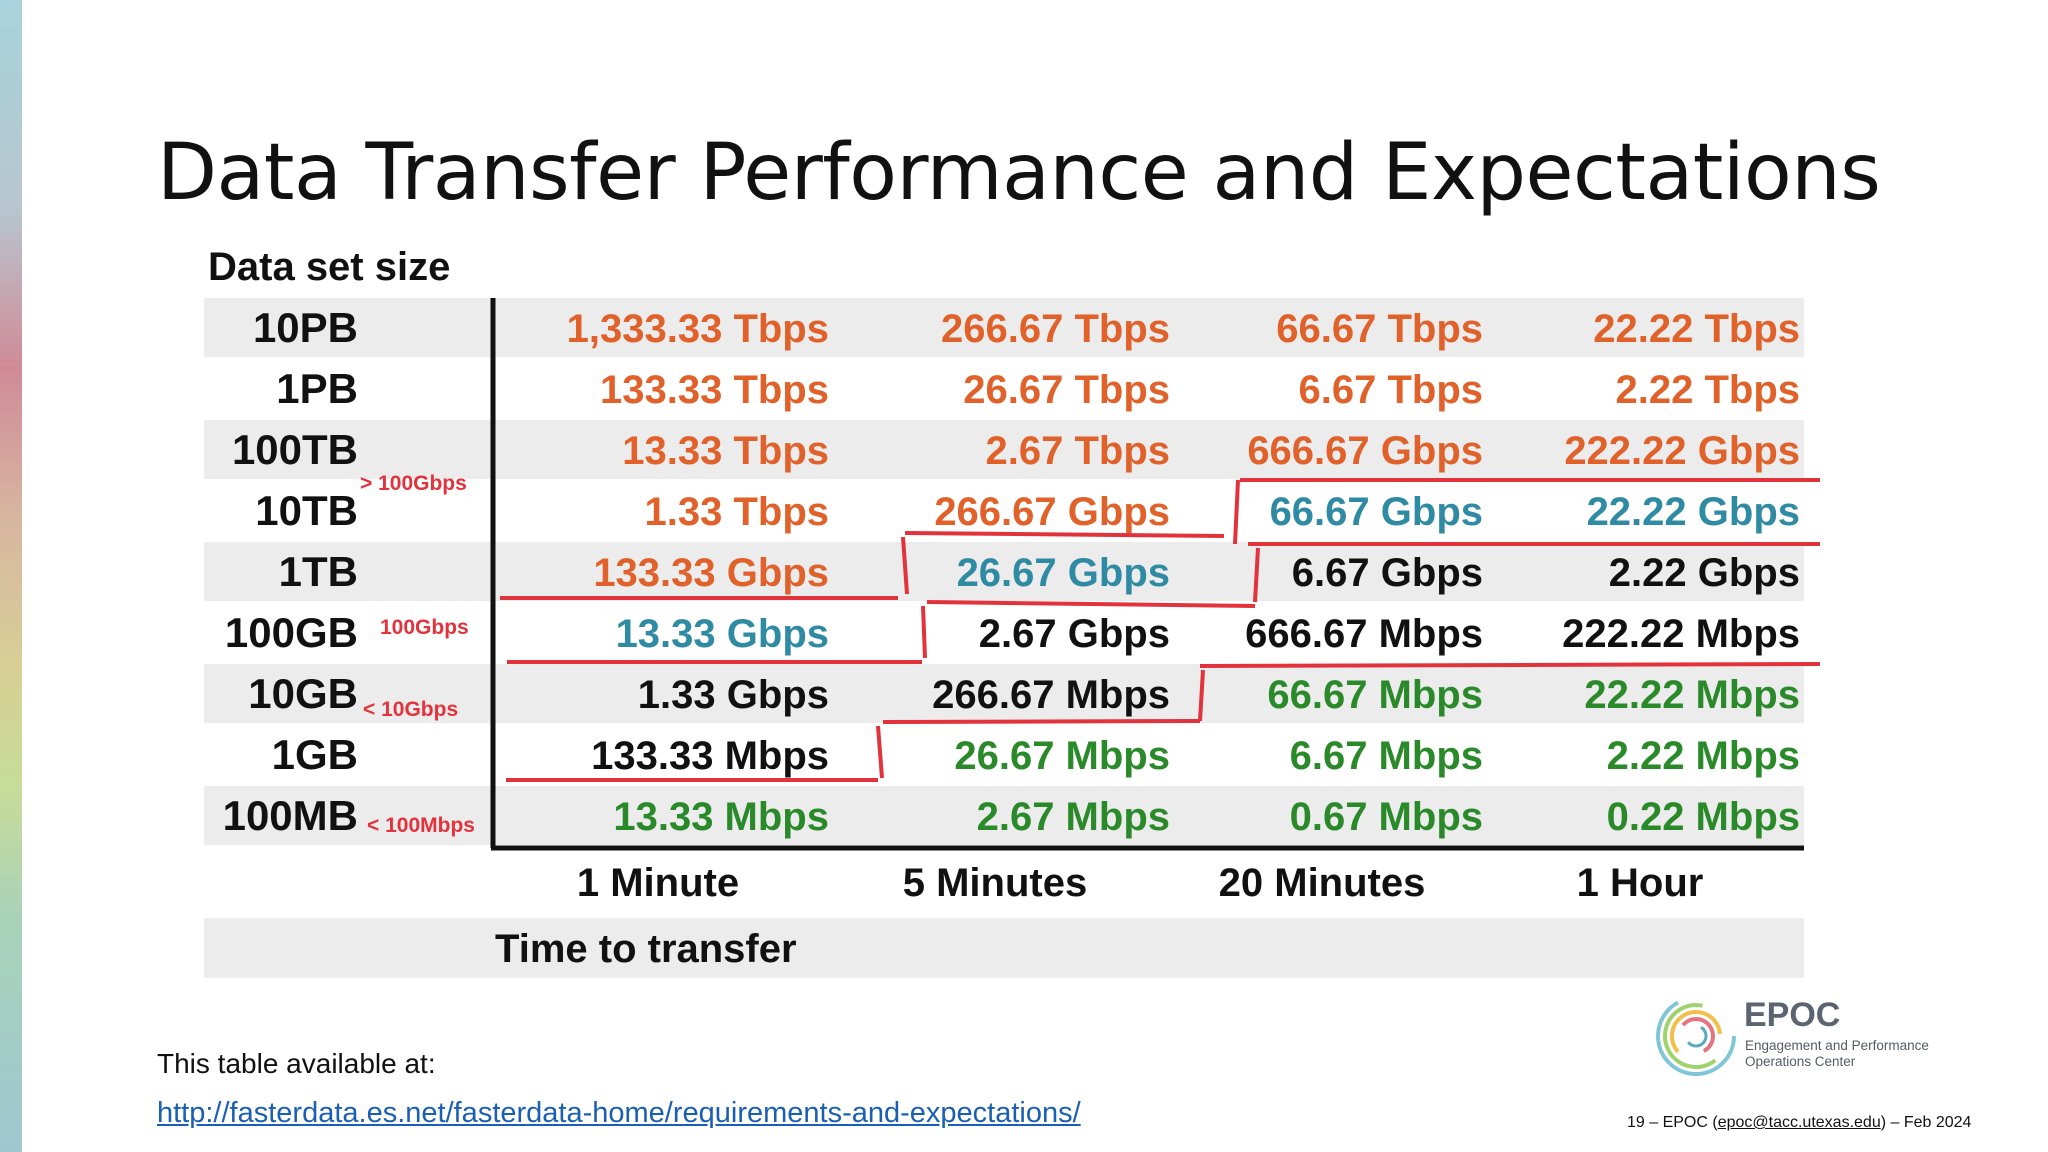  What do you see at coordinates (1379, 329) in the screenshot?
I see `rate-cell: 66.67 Tbps` at bounding box center [1379, 329].